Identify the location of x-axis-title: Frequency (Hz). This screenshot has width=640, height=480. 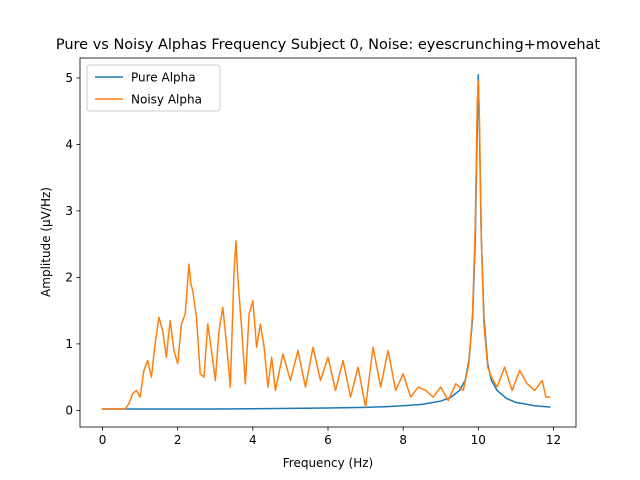
(328, 463).